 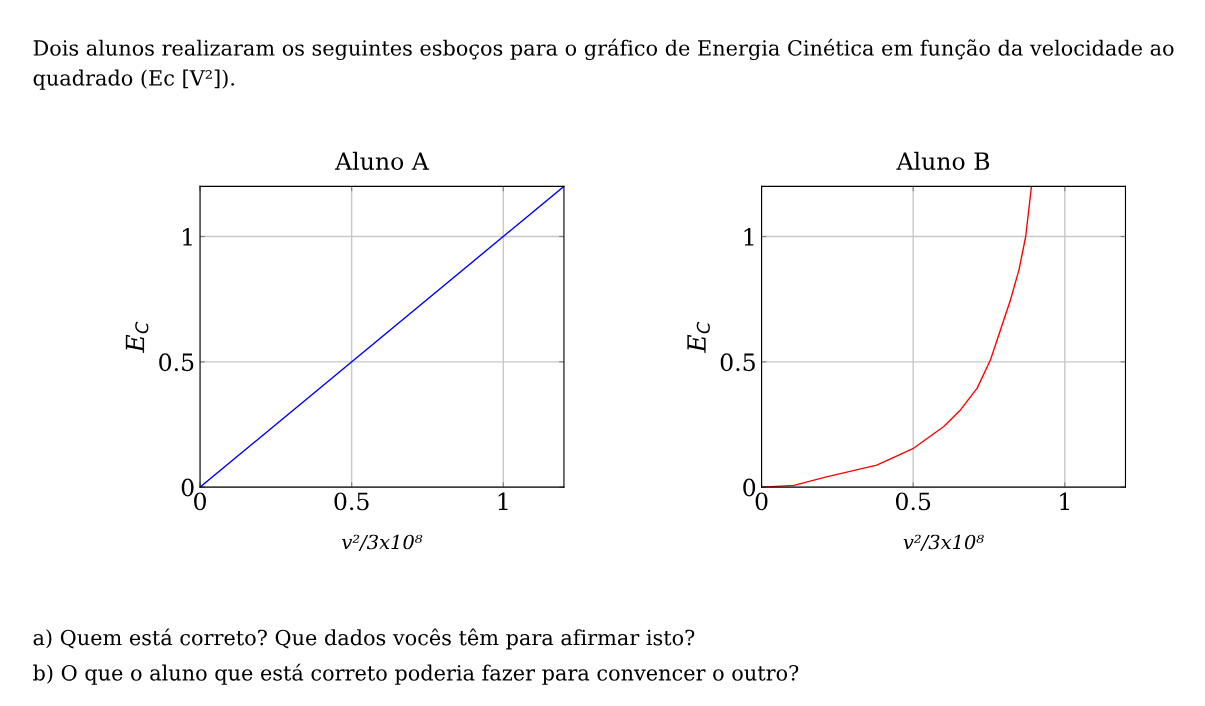 I want to click on text: Dois alunos realizaram os seguintes esboços para o gráfico de Energia Cinética em função da velocidade ao quadrado (Ec [V²])., so click(x=603, y=64).